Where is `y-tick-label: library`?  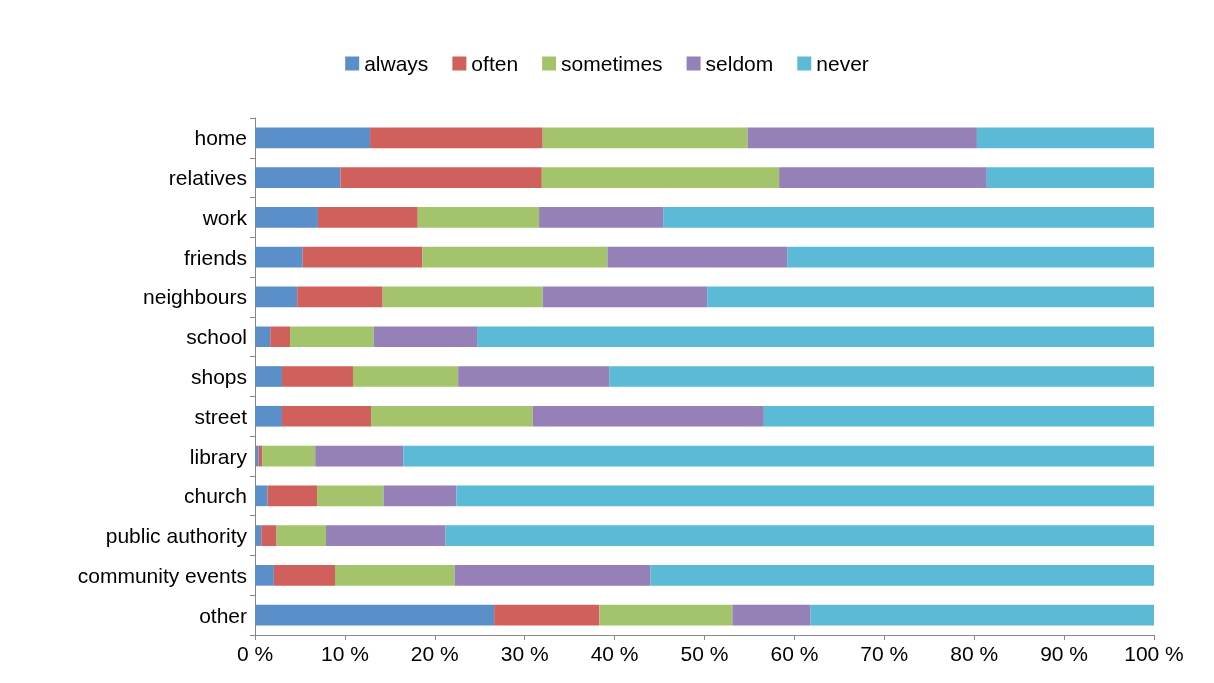
y-tick-label: library is located at coordinates (218, 456).